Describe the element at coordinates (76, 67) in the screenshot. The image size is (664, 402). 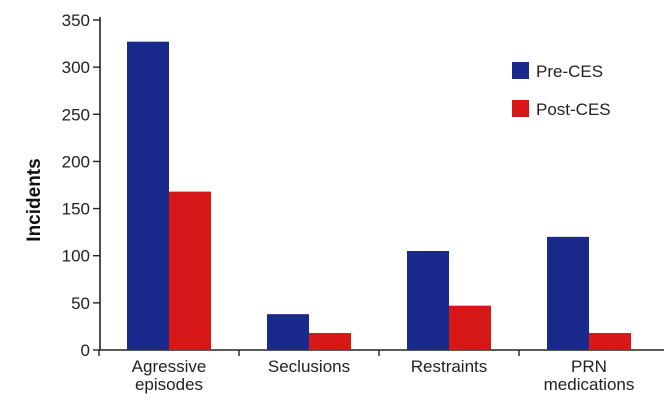
I see `y-tick-label: 300` at that location.